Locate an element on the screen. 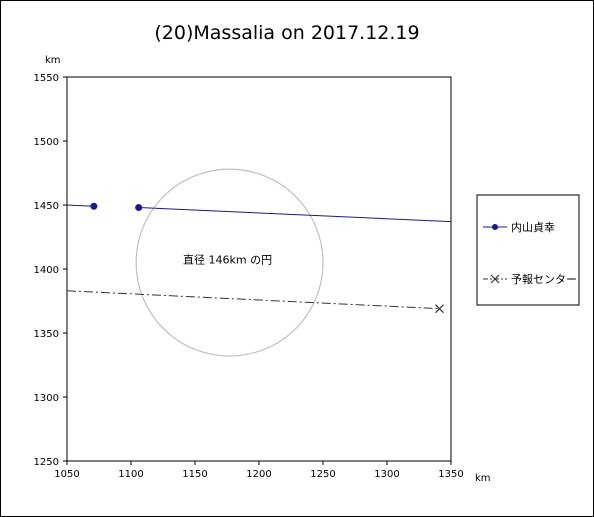  y-axis-unit: km is located at coordinates (53, 60).